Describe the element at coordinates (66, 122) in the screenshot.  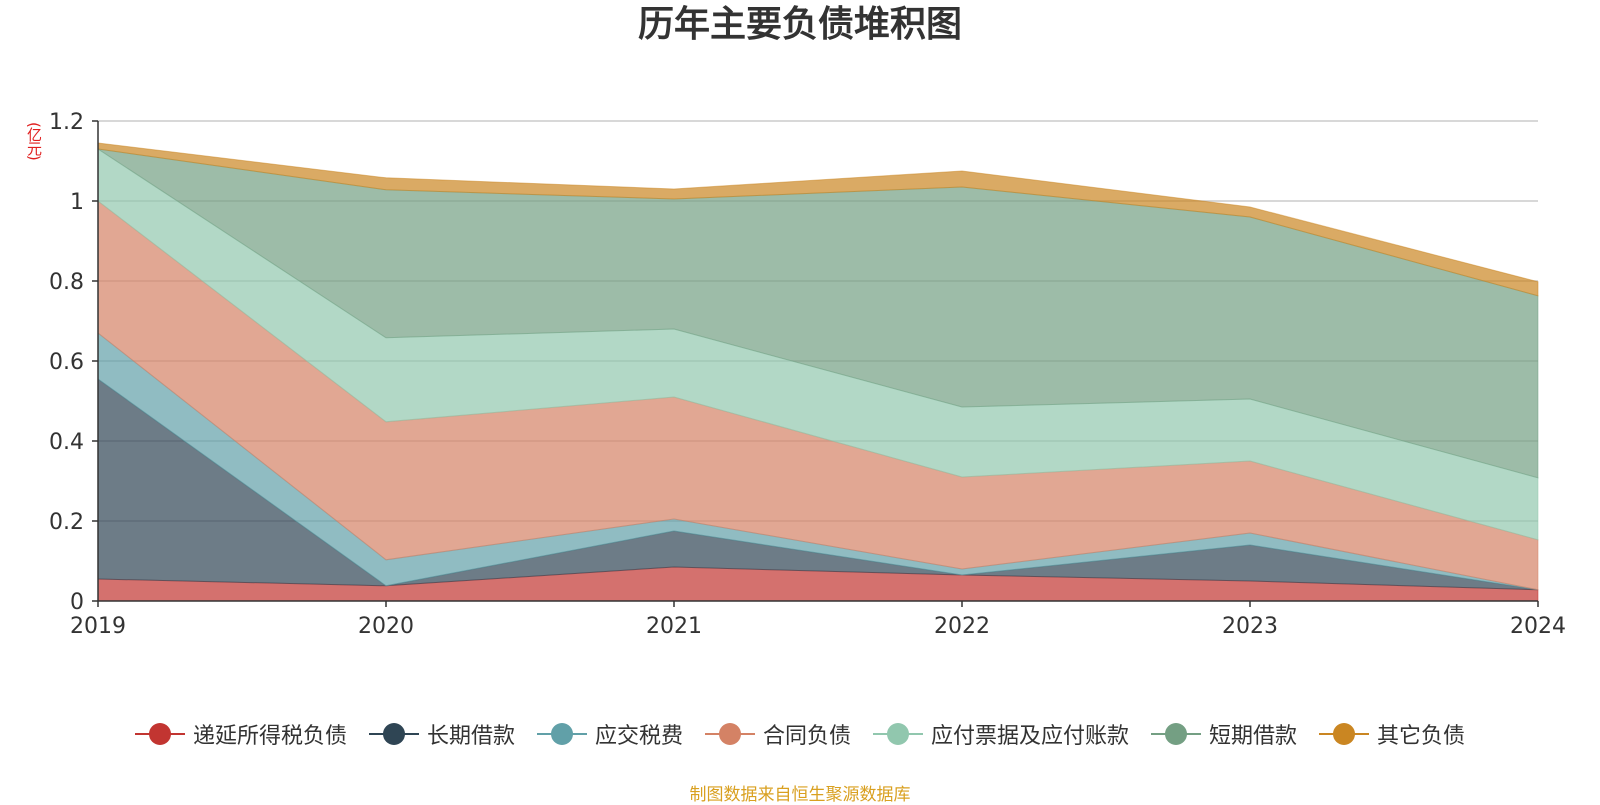
I see `y-tick-label: 1.2` at that location.